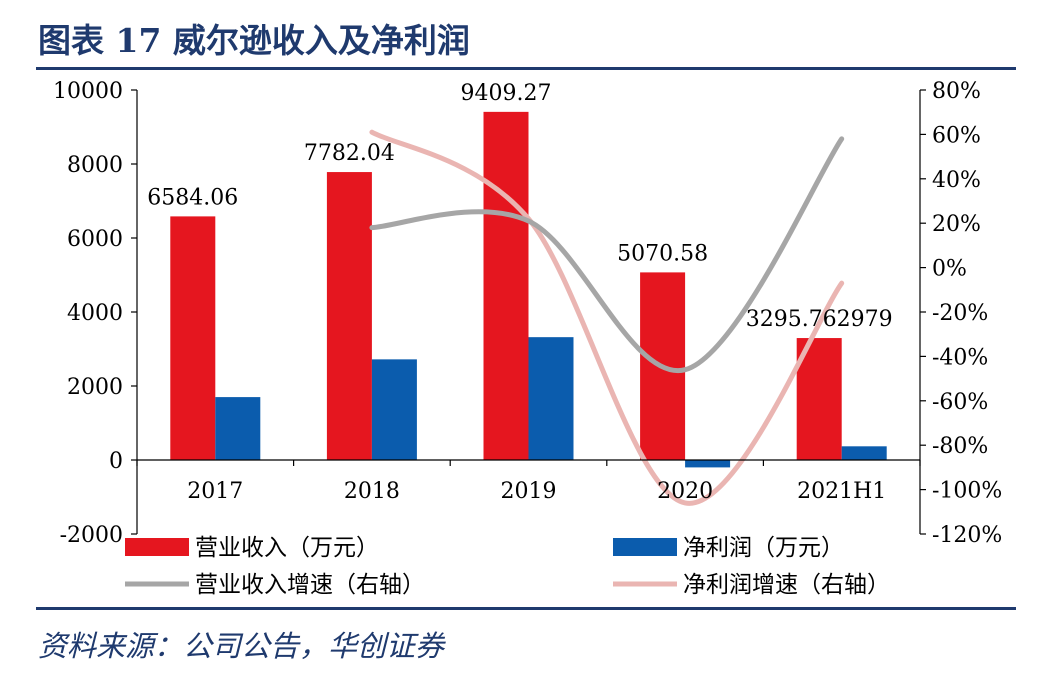 This screenshot has width=1042, height=686. I want to click on revenue-bar-2018, so click(349, 316).